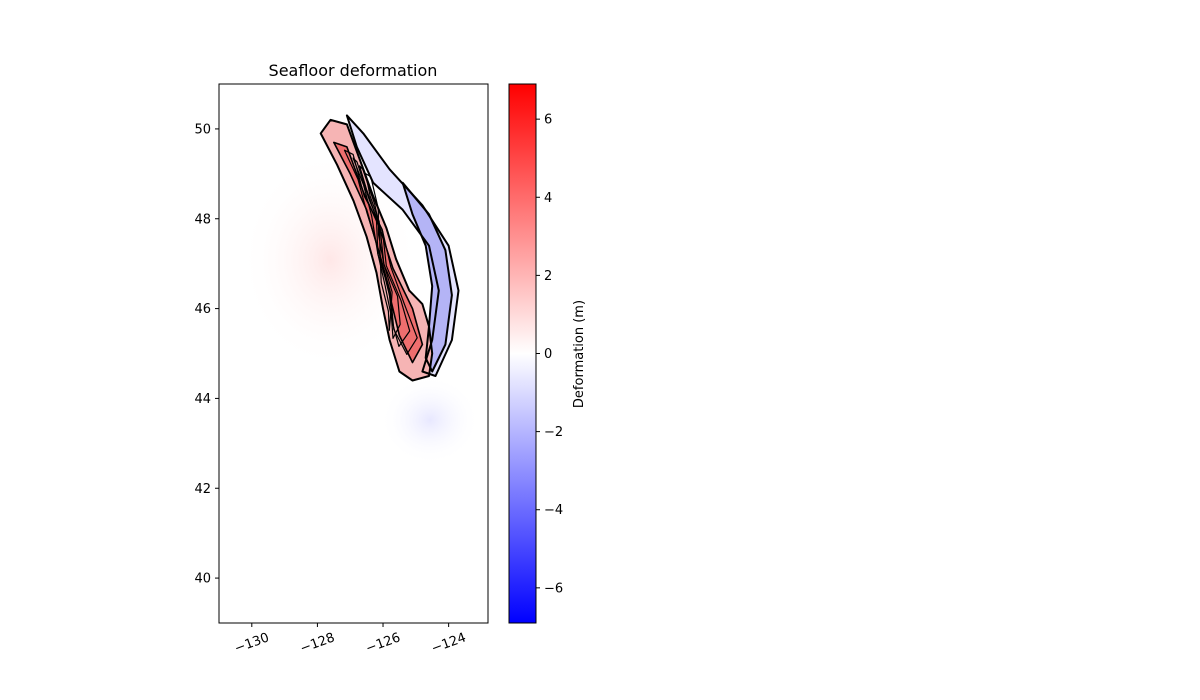  I want to click on colorbar-label: Deformation (m), so click(579, 354).